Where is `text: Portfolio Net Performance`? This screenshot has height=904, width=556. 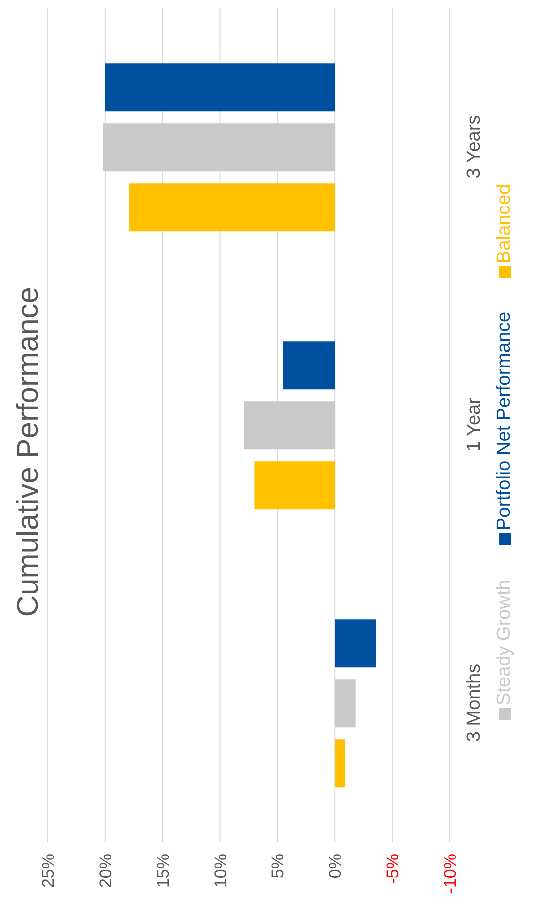
text: Portfolio Net Performance is located at coordinates (505, 421).